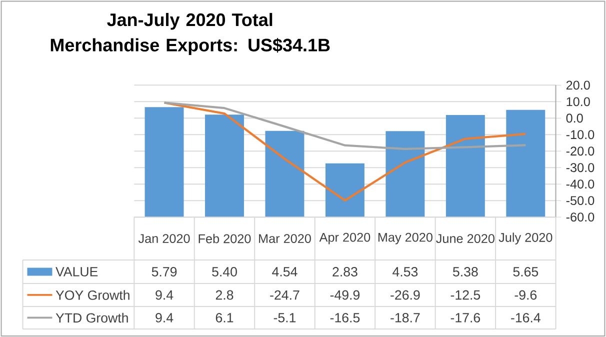 The image size is (606, 337). Describe the element at coordinates (164, 271) in the screenshot. I see `data-label: 5.79` at that location.